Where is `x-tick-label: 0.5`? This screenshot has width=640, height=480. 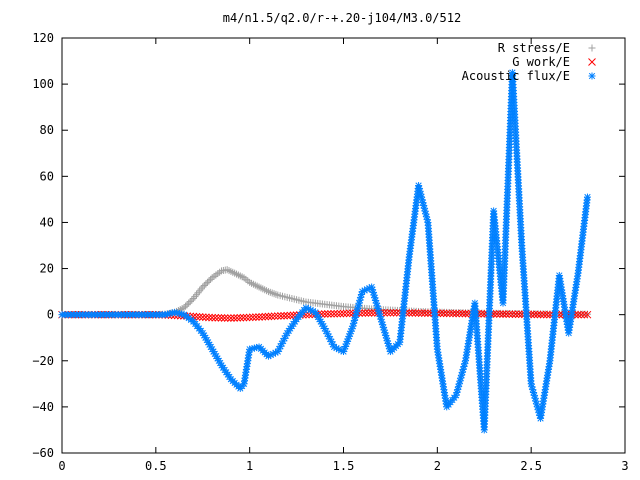 x-tick-label: 0.5 is located at coordinates (156, 466).